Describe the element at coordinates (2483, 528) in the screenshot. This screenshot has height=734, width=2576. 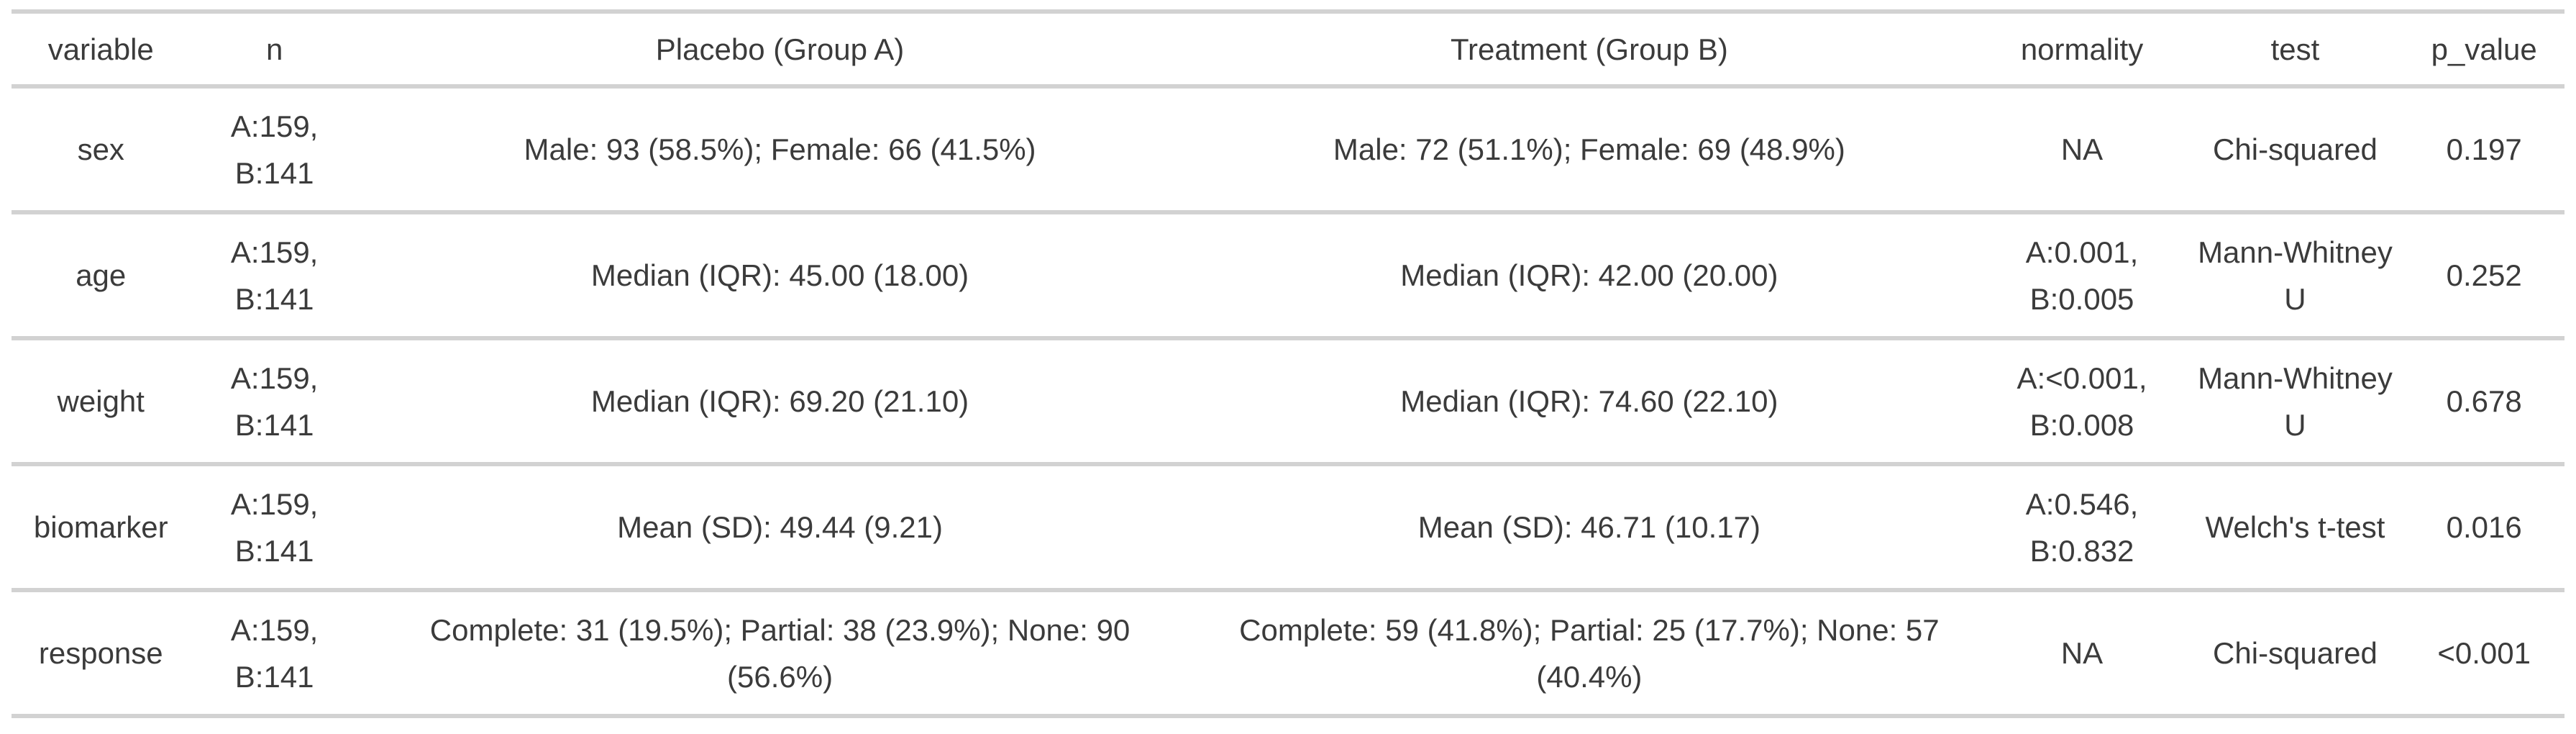
I see `cell-biomarker-p-value: 0.016` at that location.